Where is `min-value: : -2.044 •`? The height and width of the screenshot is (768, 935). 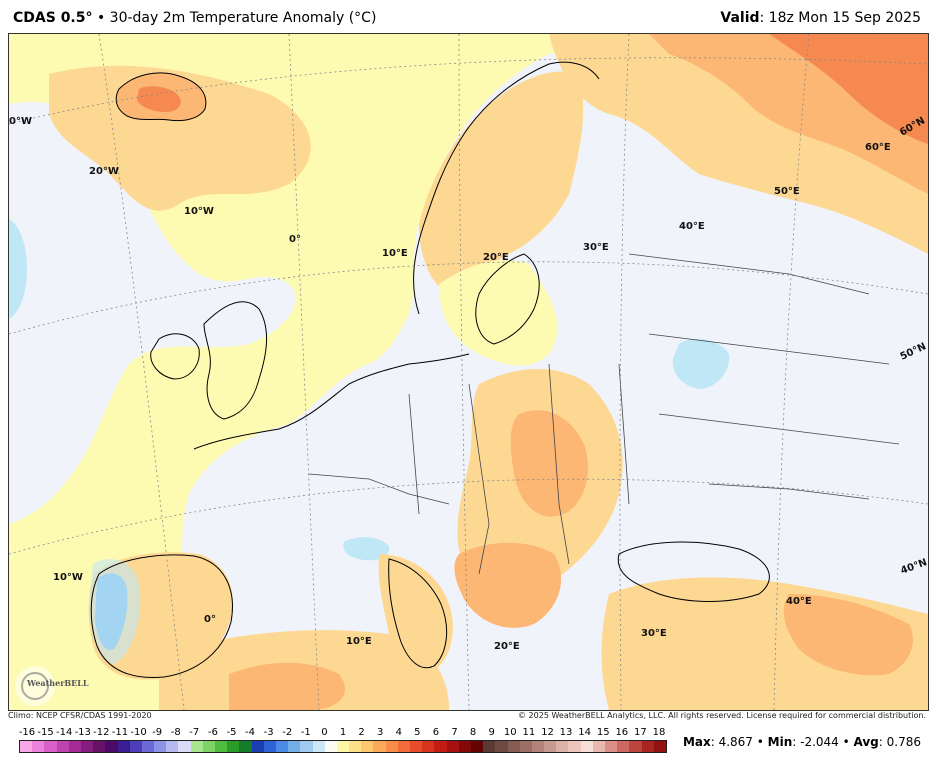
min-value: : -2.044 • is located at coordinates (823, 742).